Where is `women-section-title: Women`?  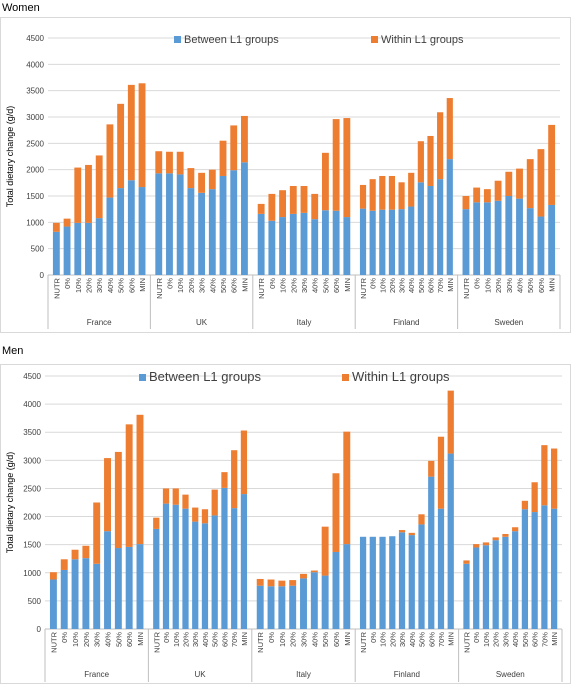 women-section-title: Women is located at coordinates (21, 8).